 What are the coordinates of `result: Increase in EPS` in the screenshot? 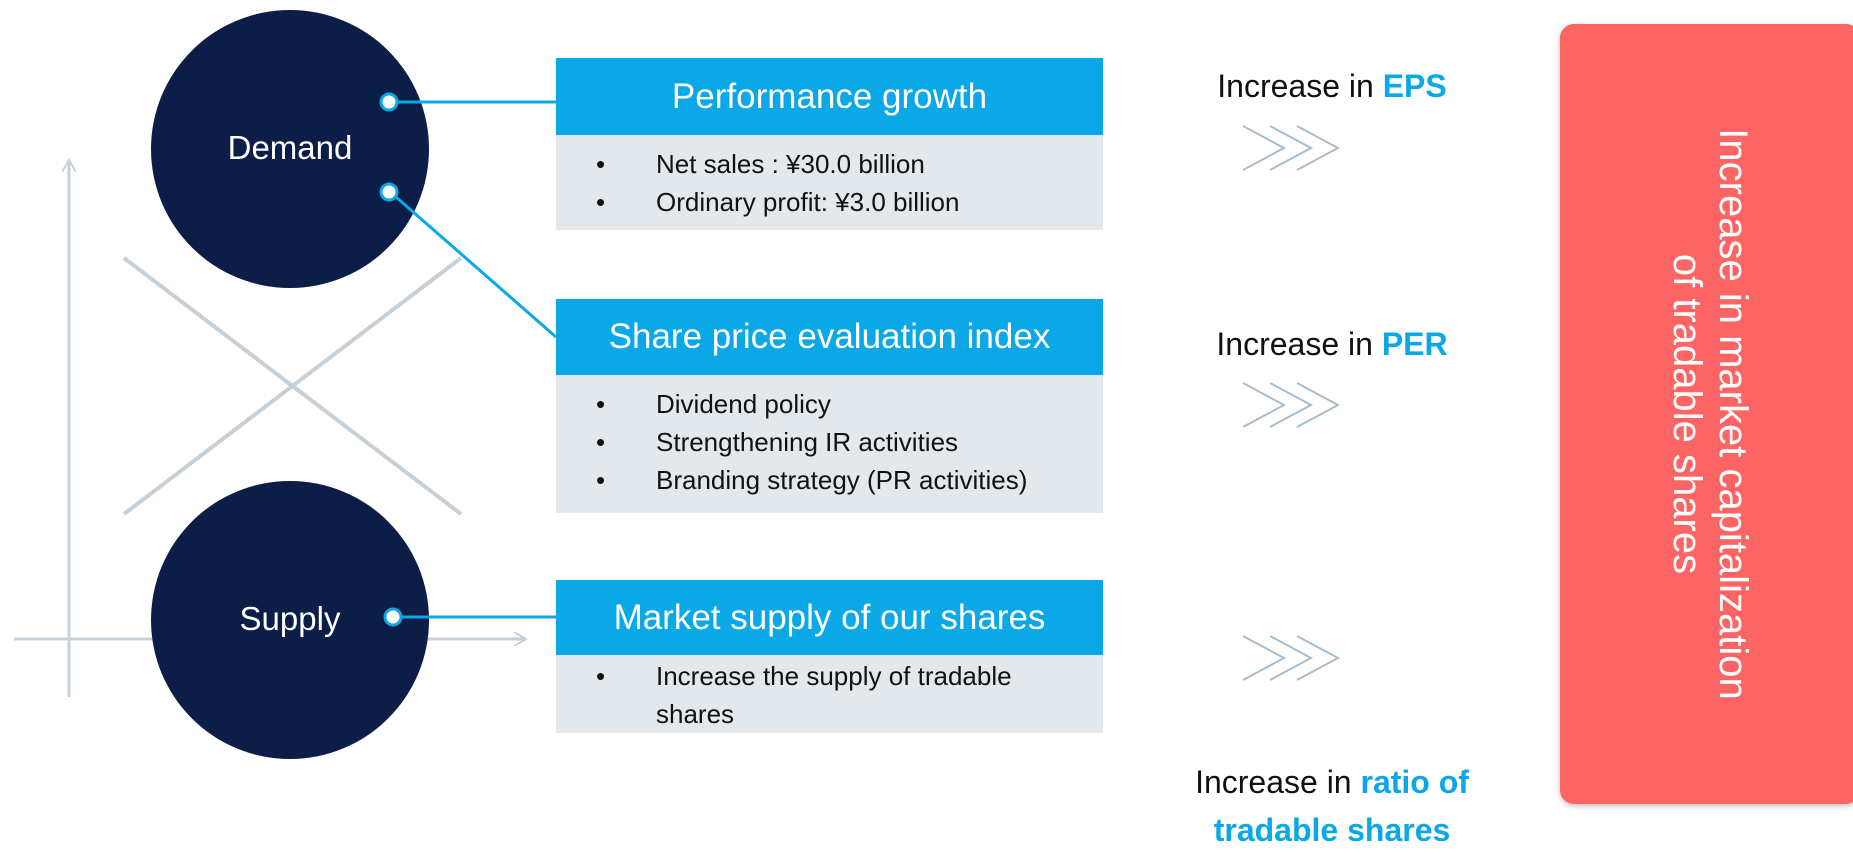 It's located at (1332, 86).